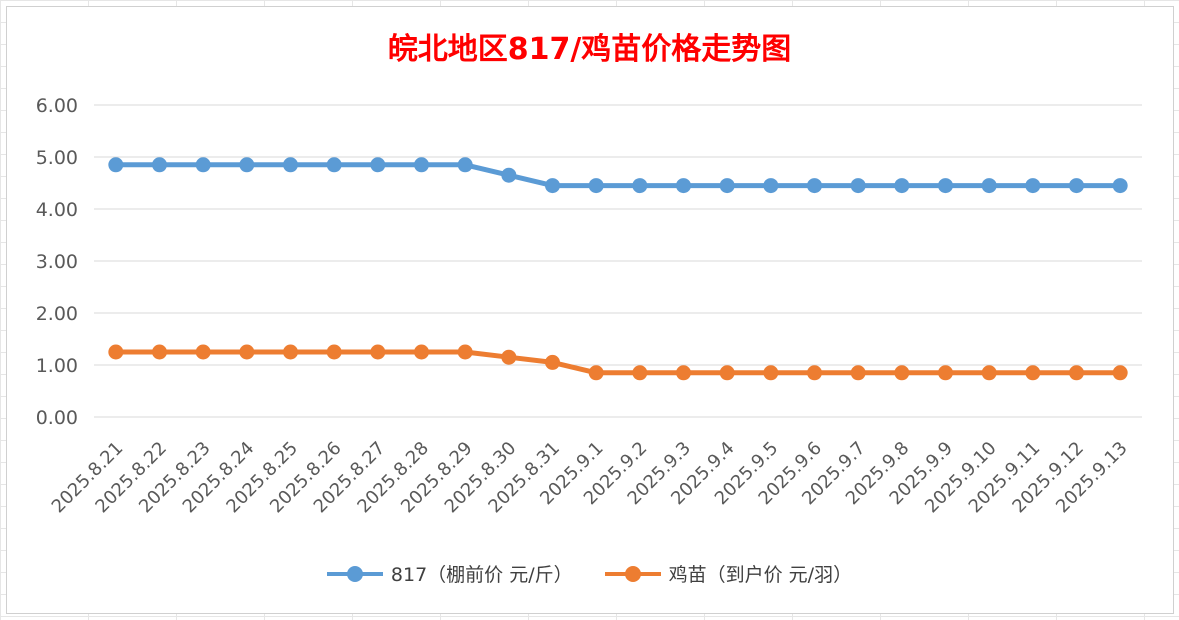  Describe the element at coordinates (589, 49) in the screenshot. I see `chart-title: 皖北地区817/鸡苗价格走势图` at that location.